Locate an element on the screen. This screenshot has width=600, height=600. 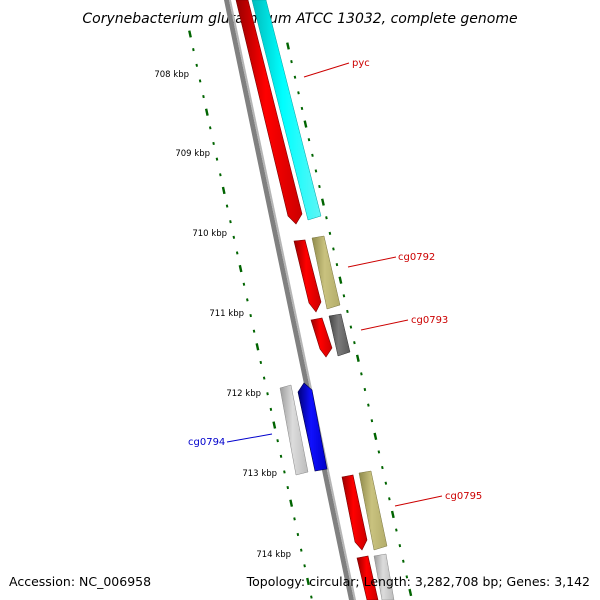
feature-after-lightgray is located at coordinates (384, 576).